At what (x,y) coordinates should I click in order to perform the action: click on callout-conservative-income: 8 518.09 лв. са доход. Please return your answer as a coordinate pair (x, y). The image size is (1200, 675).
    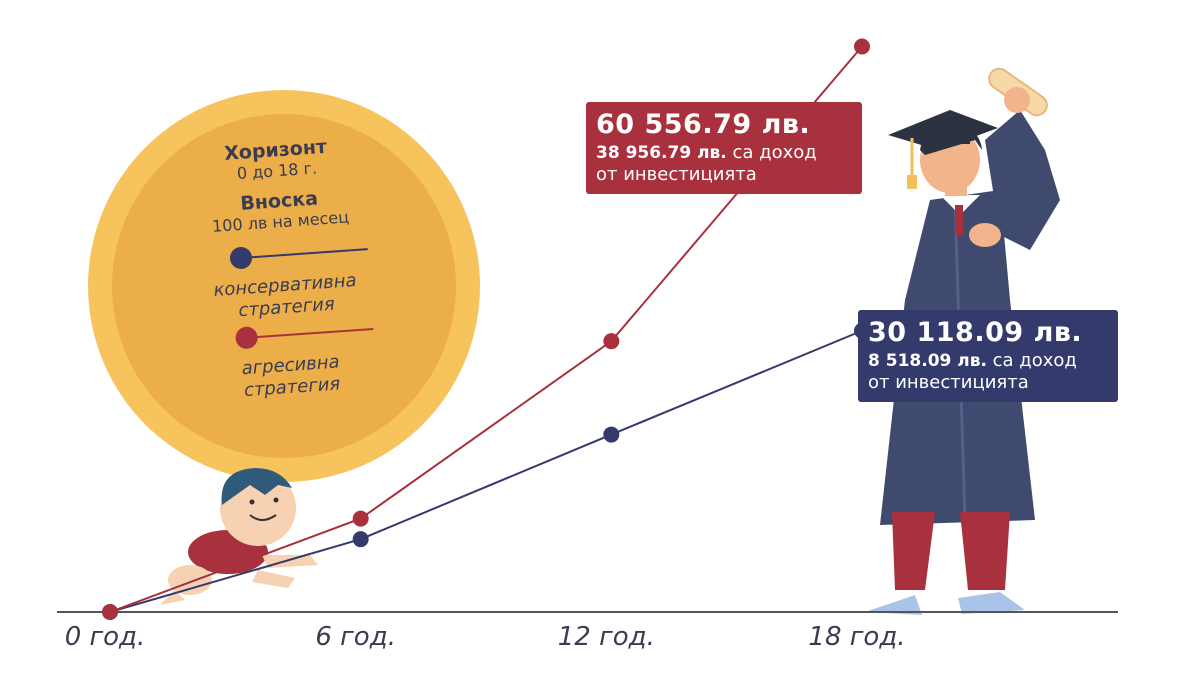
    Looking at the image, I should click on (988, 361).